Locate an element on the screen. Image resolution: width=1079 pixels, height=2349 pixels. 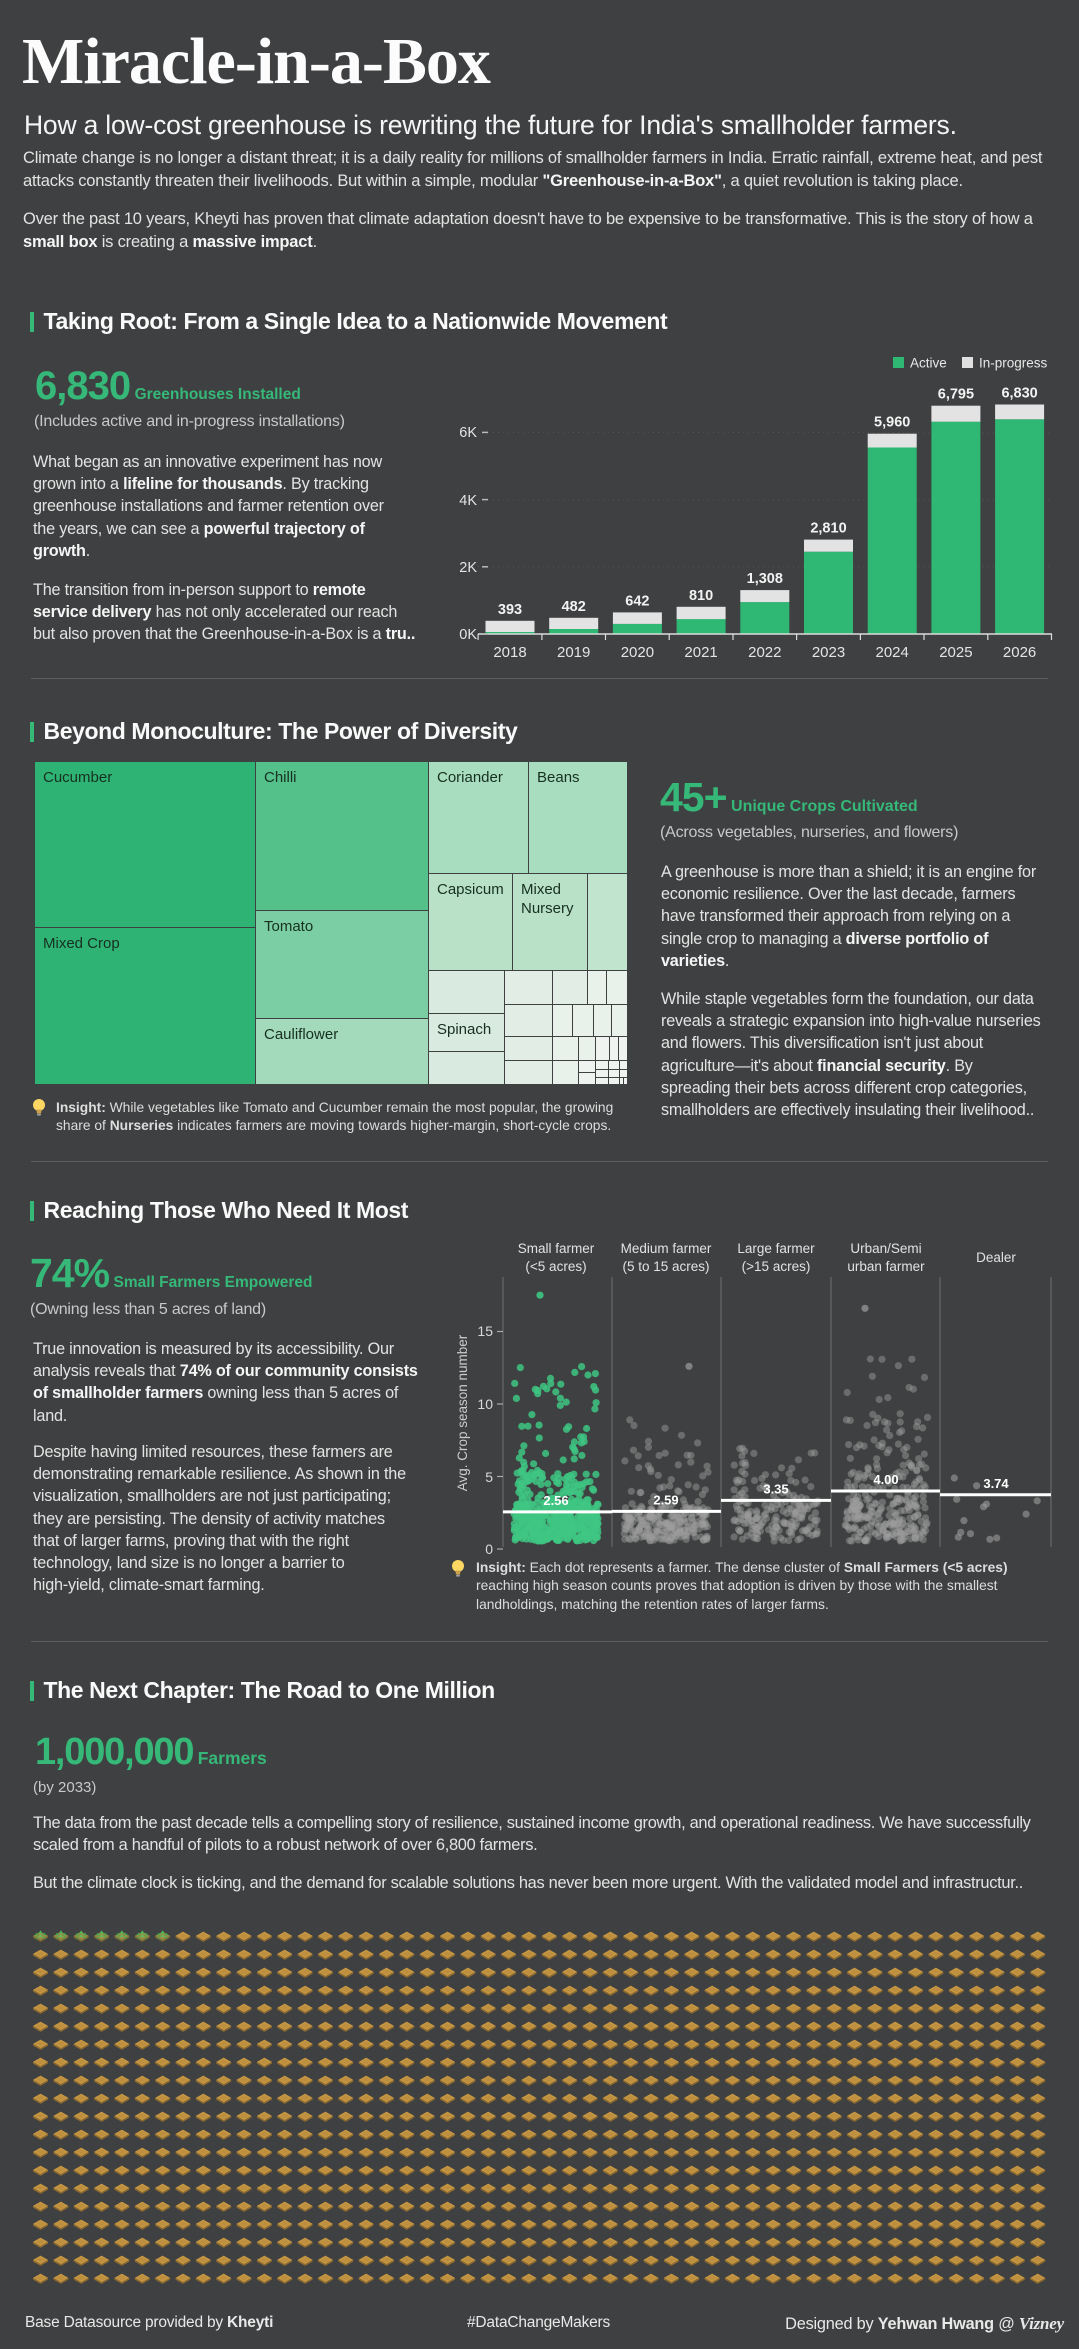
svg-text: 1,308 is located at coordinates (765, 579).